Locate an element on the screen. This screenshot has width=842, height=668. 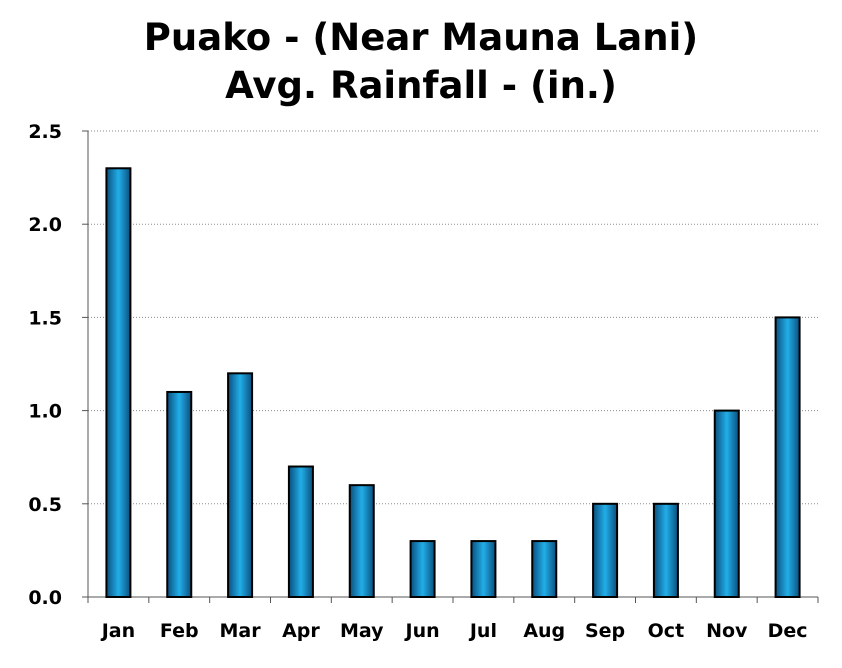
bar-aug is located at coordinates (544, 569).